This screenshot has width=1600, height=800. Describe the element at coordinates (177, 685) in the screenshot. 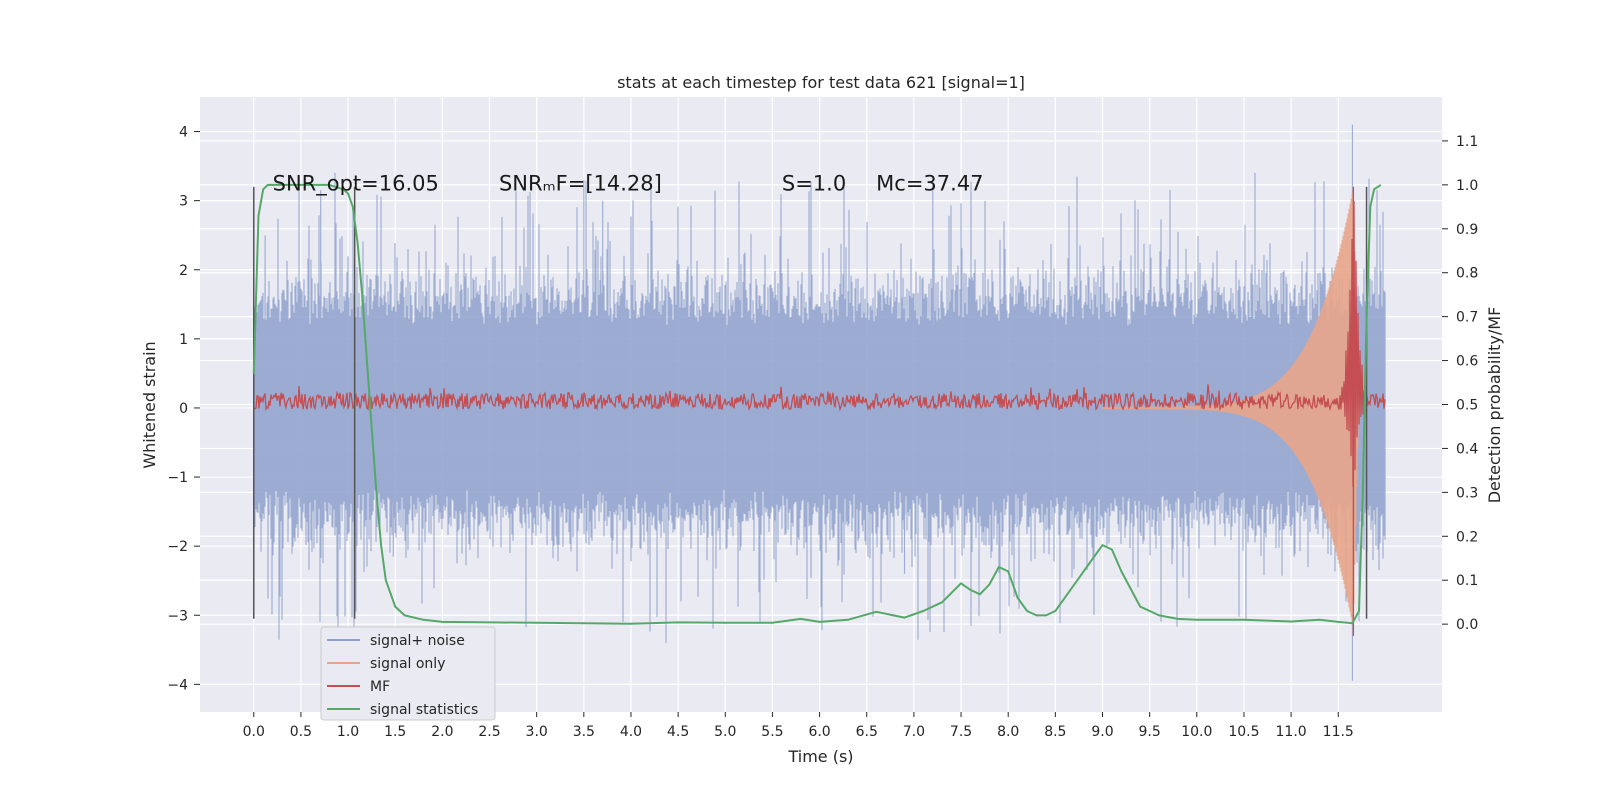

I see `y-tick-label-0: −4` at that location.